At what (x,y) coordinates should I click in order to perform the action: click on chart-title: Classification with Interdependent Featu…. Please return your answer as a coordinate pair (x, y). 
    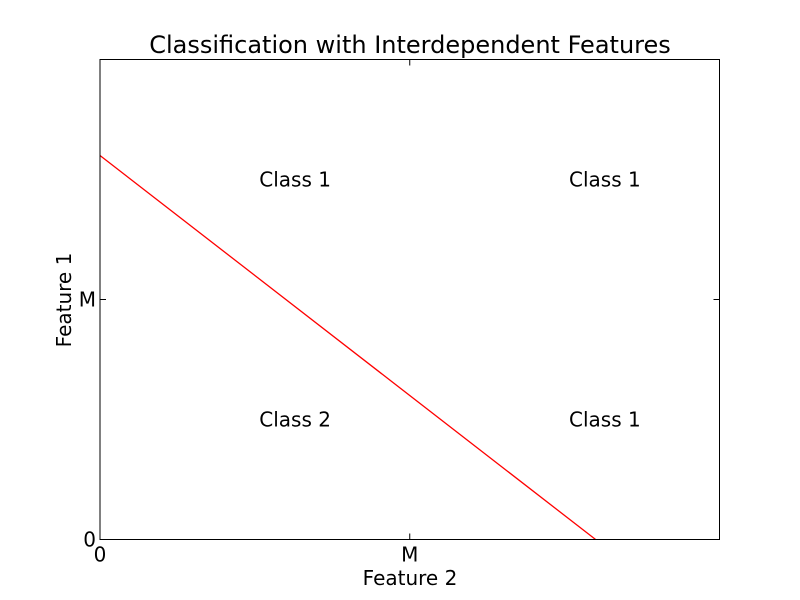
    Looking at the image, I should click on (410, 45).